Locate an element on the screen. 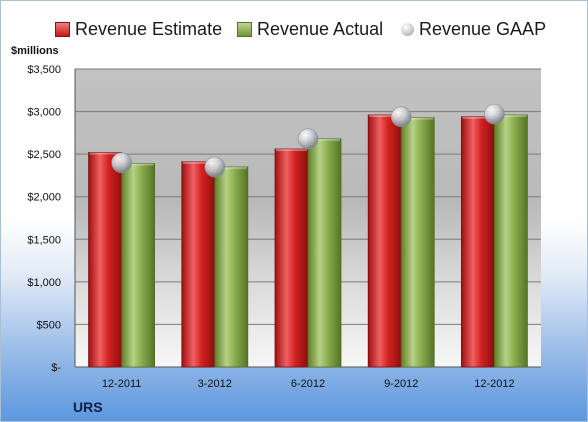 The image size is (588, 422). y-tick-label: $500 is located at coordinates (49, 325).